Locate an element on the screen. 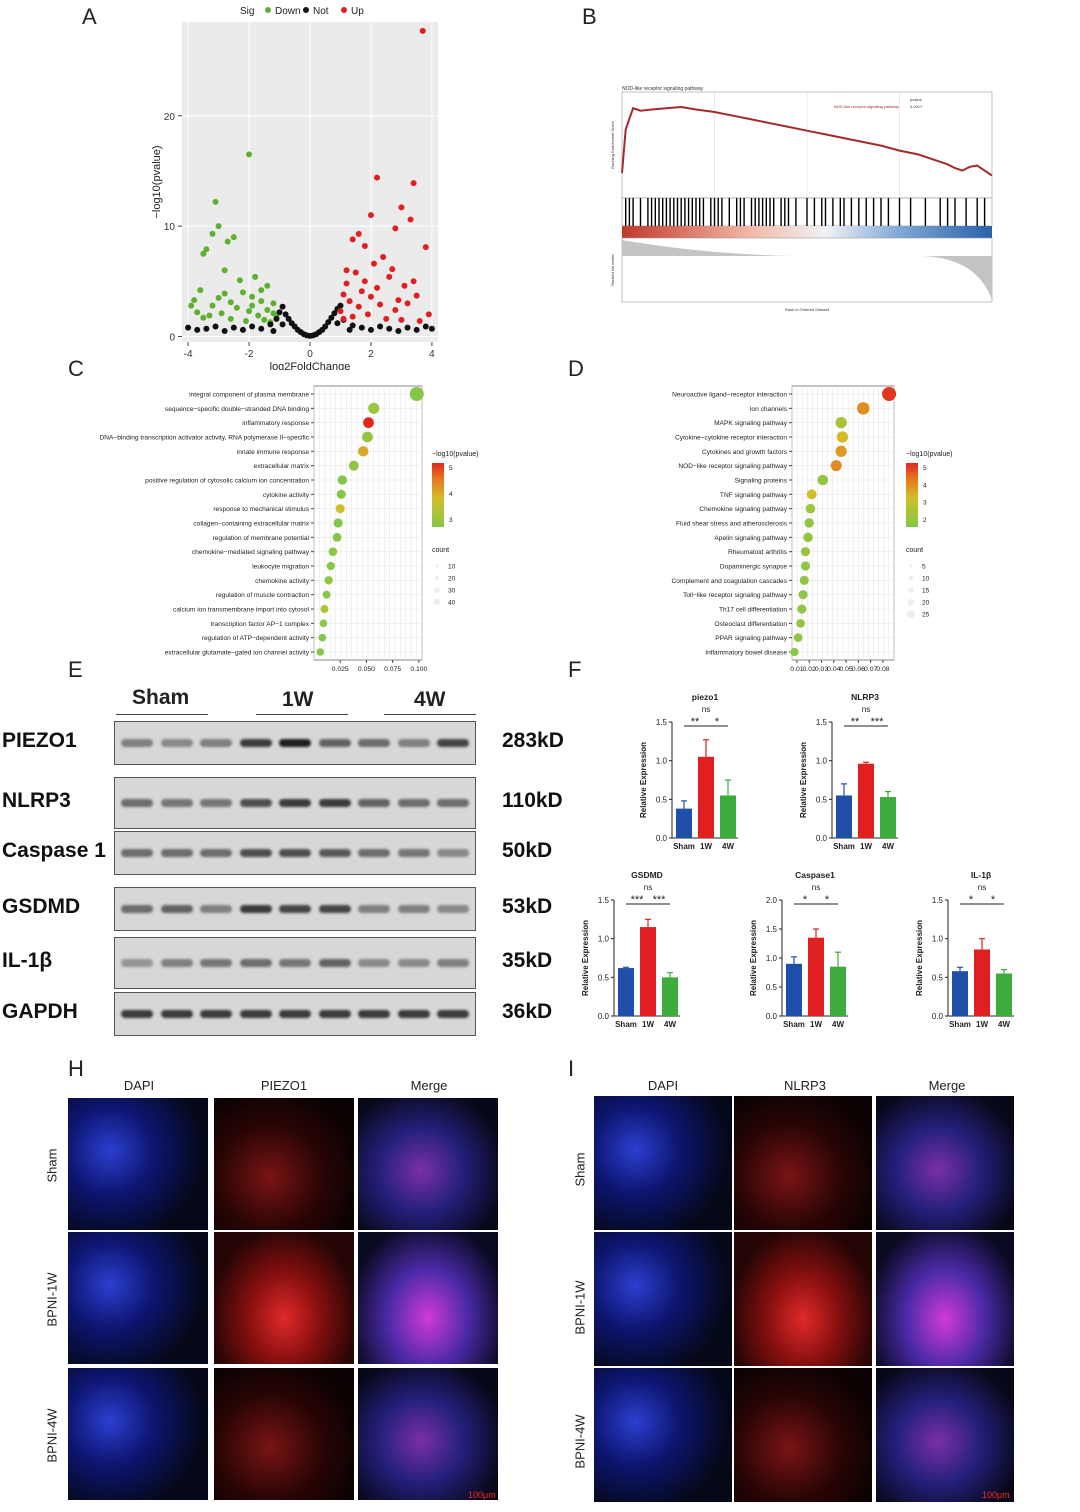 This screenshot has width=1080, height=1512. molecular-weight-label: 50kD is located at coordinates (527, 850).